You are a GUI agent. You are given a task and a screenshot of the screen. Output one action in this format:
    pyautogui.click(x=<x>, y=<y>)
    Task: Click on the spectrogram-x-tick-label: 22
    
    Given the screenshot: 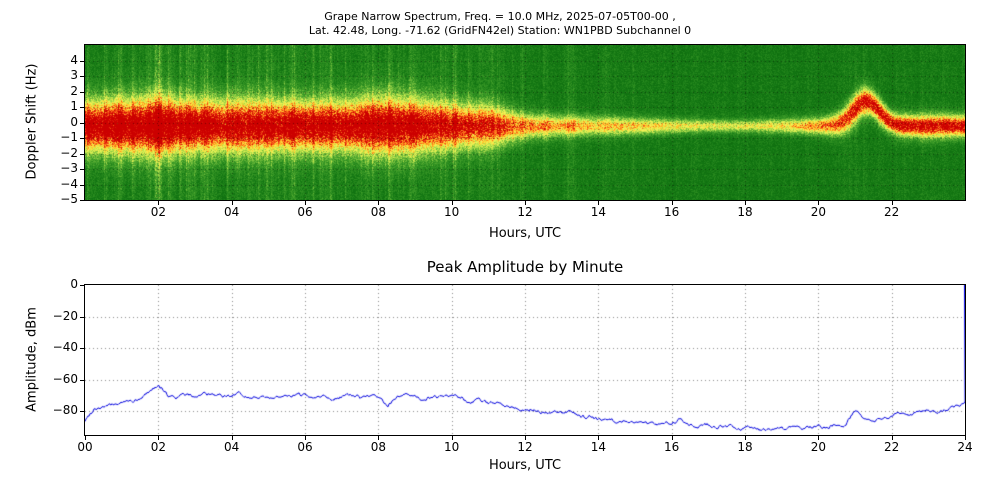 What is the action you would take?
    pyautogui.click(x=892, y=212)
    